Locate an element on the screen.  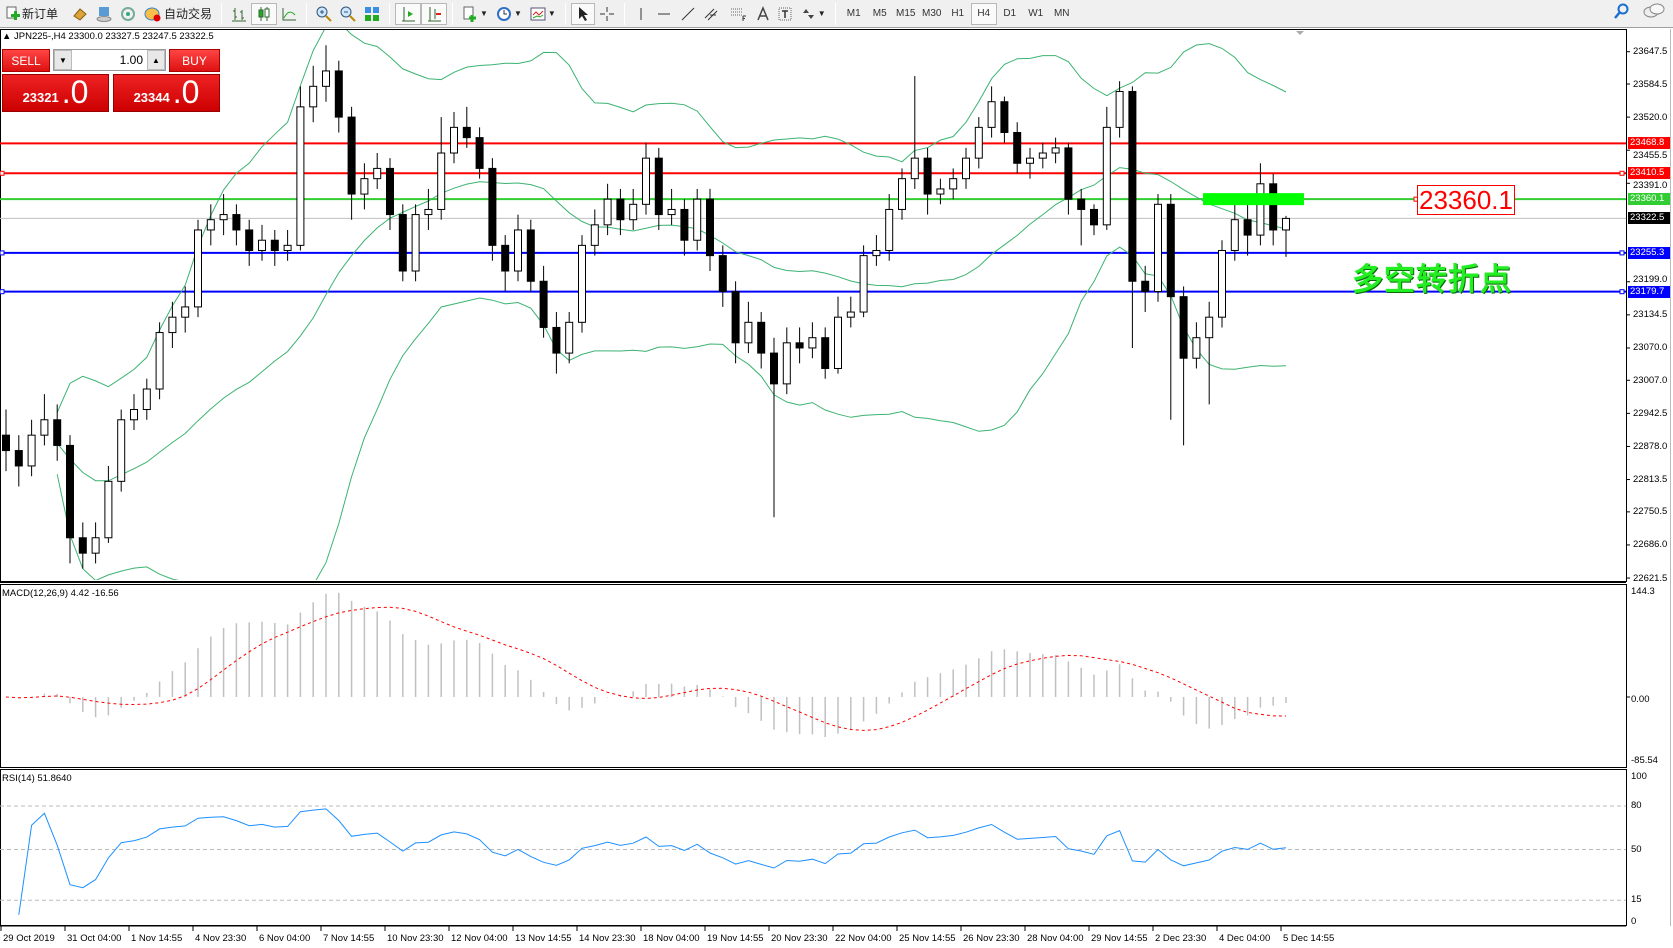
new-order-button: 新订单 is located at coordinates (32, 14).